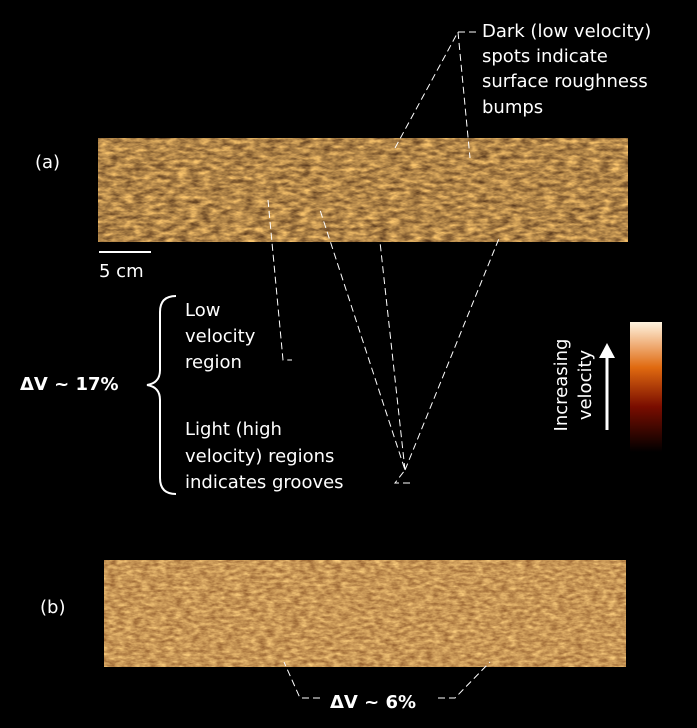  I want to click on scale-label: 5 cm, so click(121, 271).